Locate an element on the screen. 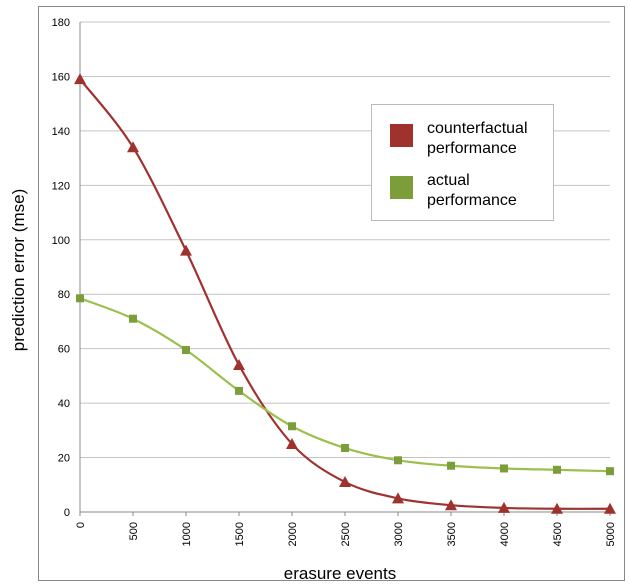 The width and height of the screenshot is (629, 587). y-tick-label: 160 is located at coordinates (61, 77).